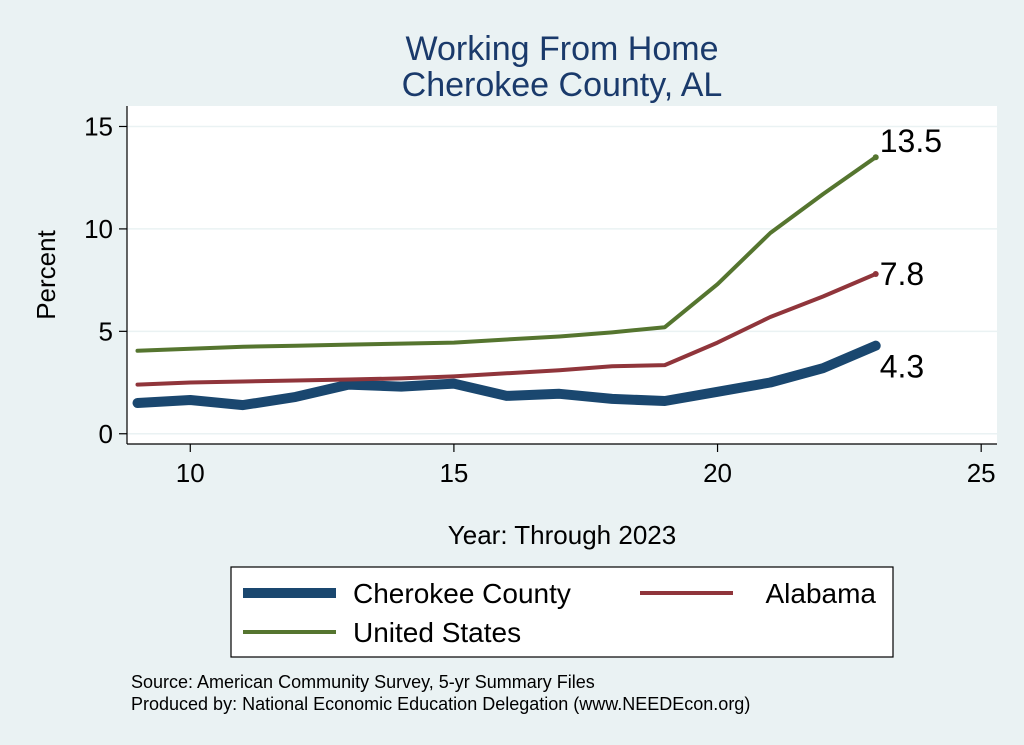 Image resolution: width=1024 pixels, height=745 pixels. What do you see at coordinates (105, 280) in the screenshot?
I see `y-axis-ticks: 0 5 10 15` at bounding box center [105, 280].